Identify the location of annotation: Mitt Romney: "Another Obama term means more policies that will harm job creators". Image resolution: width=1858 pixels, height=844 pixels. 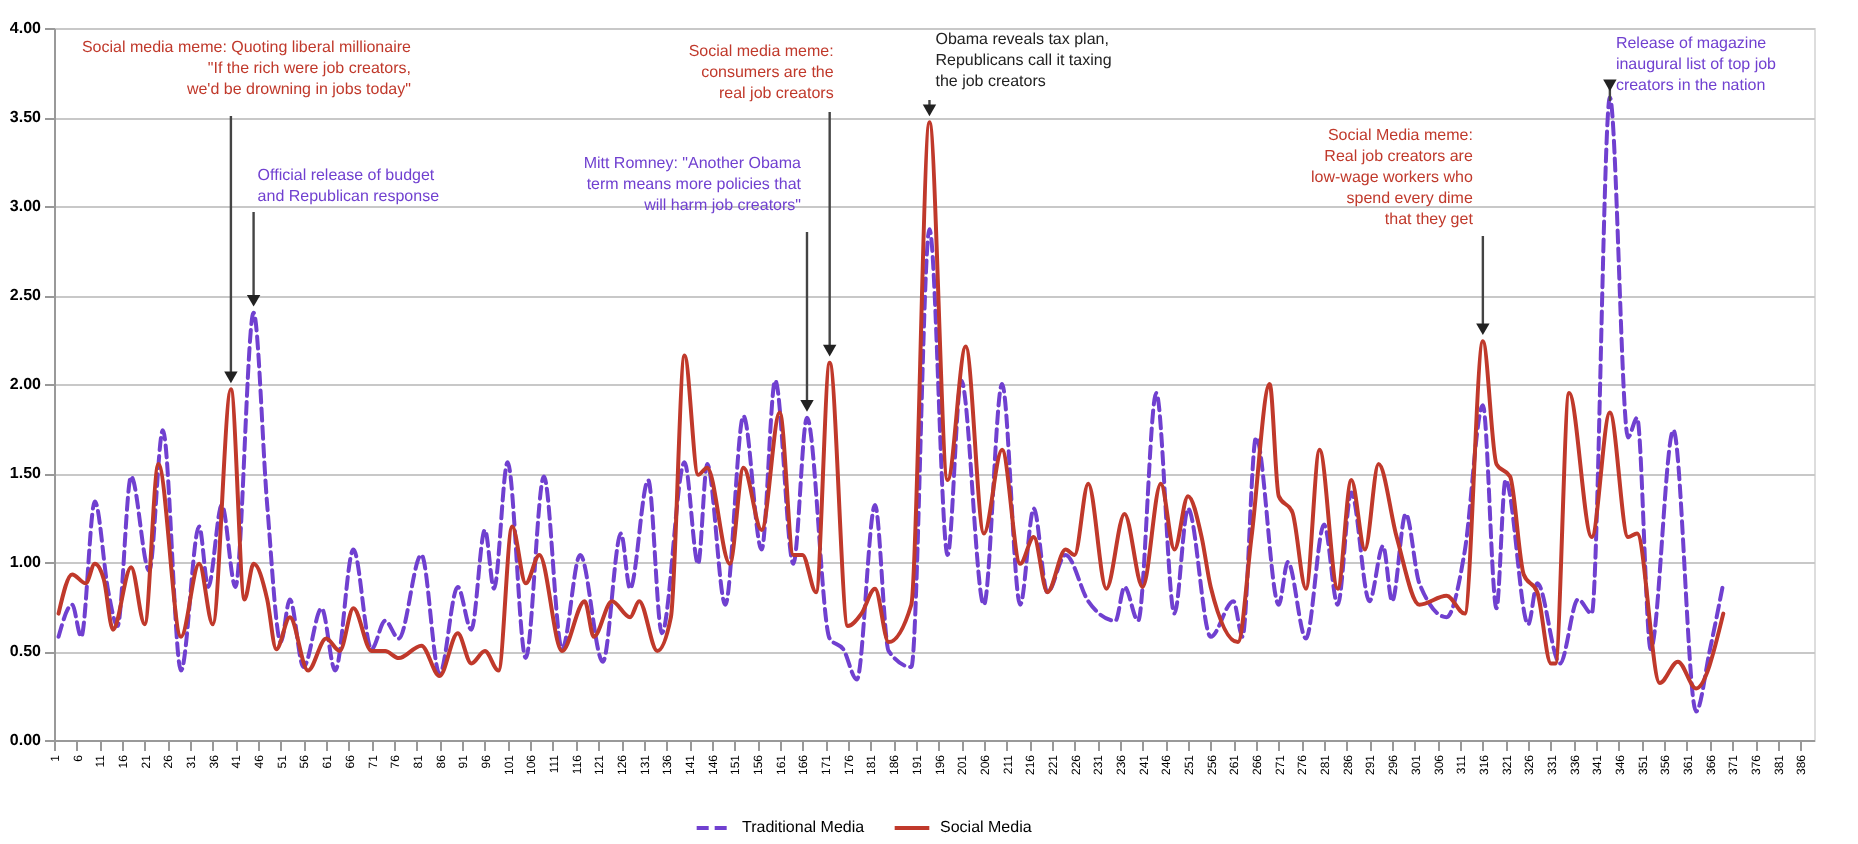
(693, 184).